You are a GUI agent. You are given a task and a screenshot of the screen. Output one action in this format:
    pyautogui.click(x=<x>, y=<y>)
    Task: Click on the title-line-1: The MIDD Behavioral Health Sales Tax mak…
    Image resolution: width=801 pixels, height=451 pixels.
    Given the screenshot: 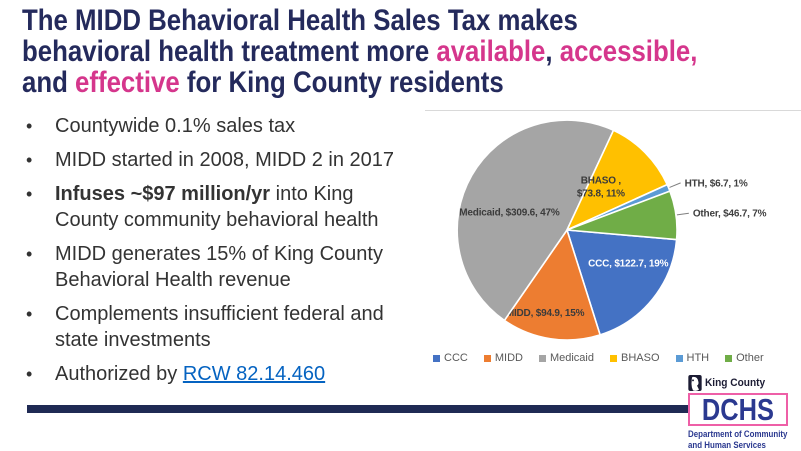 What is the action you would take?
    pyautogui.click(x=359, y=20)
    